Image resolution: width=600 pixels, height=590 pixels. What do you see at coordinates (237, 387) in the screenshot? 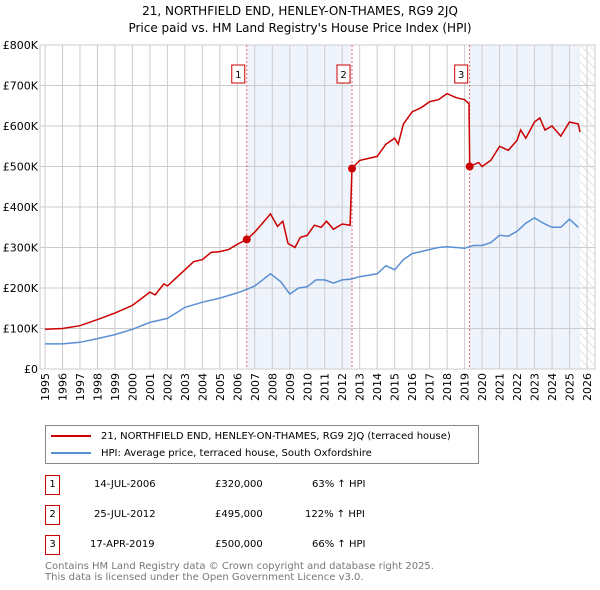
I see `x-tick-label: 2006` at bounding box center [237, 387].